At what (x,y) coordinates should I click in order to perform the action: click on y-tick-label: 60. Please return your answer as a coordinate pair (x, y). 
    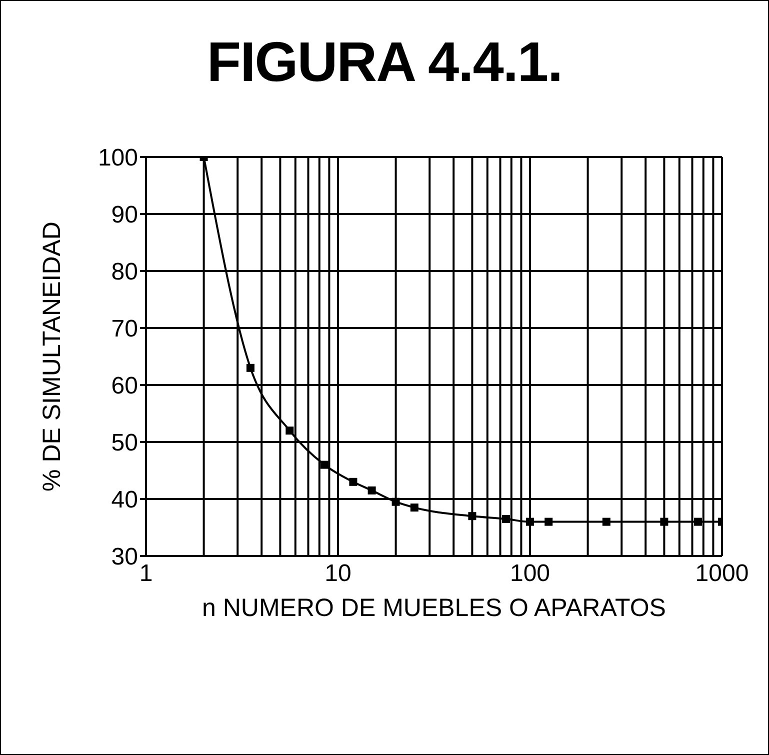
    Looking at the image, I should click on (124, 386).